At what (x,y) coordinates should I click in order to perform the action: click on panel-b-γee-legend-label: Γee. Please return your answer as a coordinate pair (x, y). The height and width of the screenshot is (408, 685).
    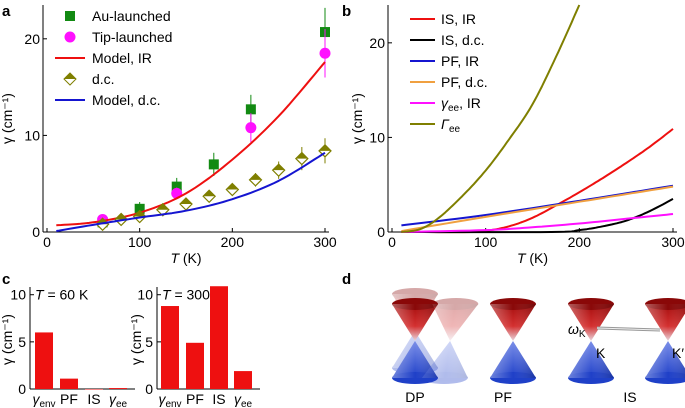
    Looking at the image, I should click on (451, 125).